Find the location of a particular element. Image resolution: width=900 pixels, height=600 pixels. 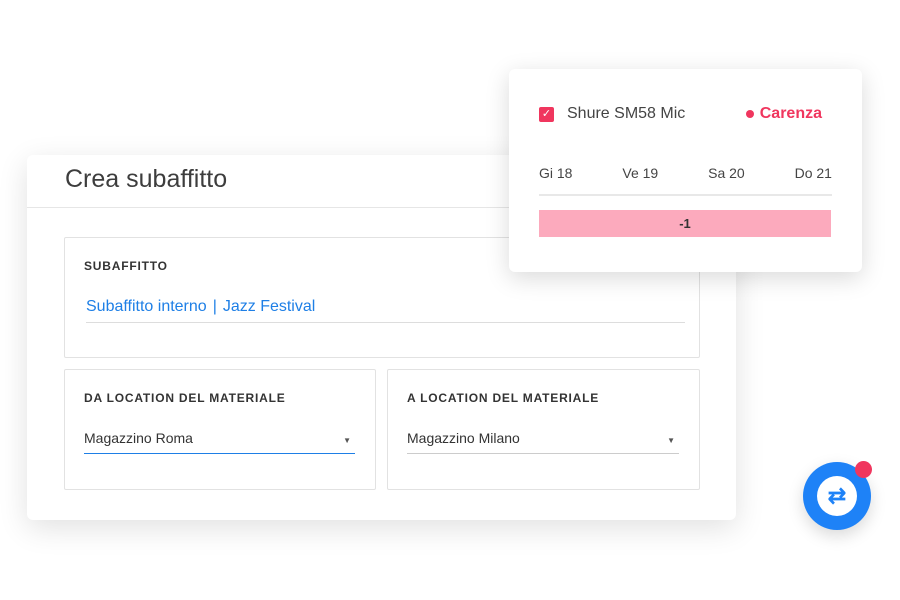

item-name: Shure SM58 Mic is located at coordinates (626, 113).